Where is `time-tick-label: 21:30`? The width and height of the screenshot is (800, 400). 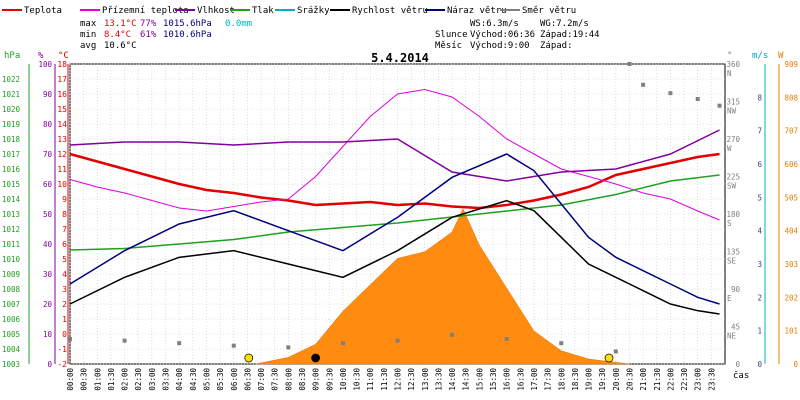 time-tick-label: 21:30 is located at coordinates (657, 379).